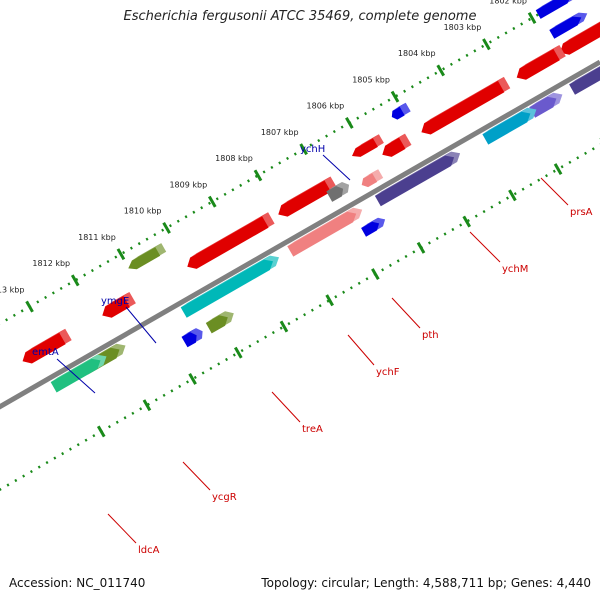 This screenshot has width=600, height=600. I want to click on accession-label: Accession: NC_011740, so click(77, 583).